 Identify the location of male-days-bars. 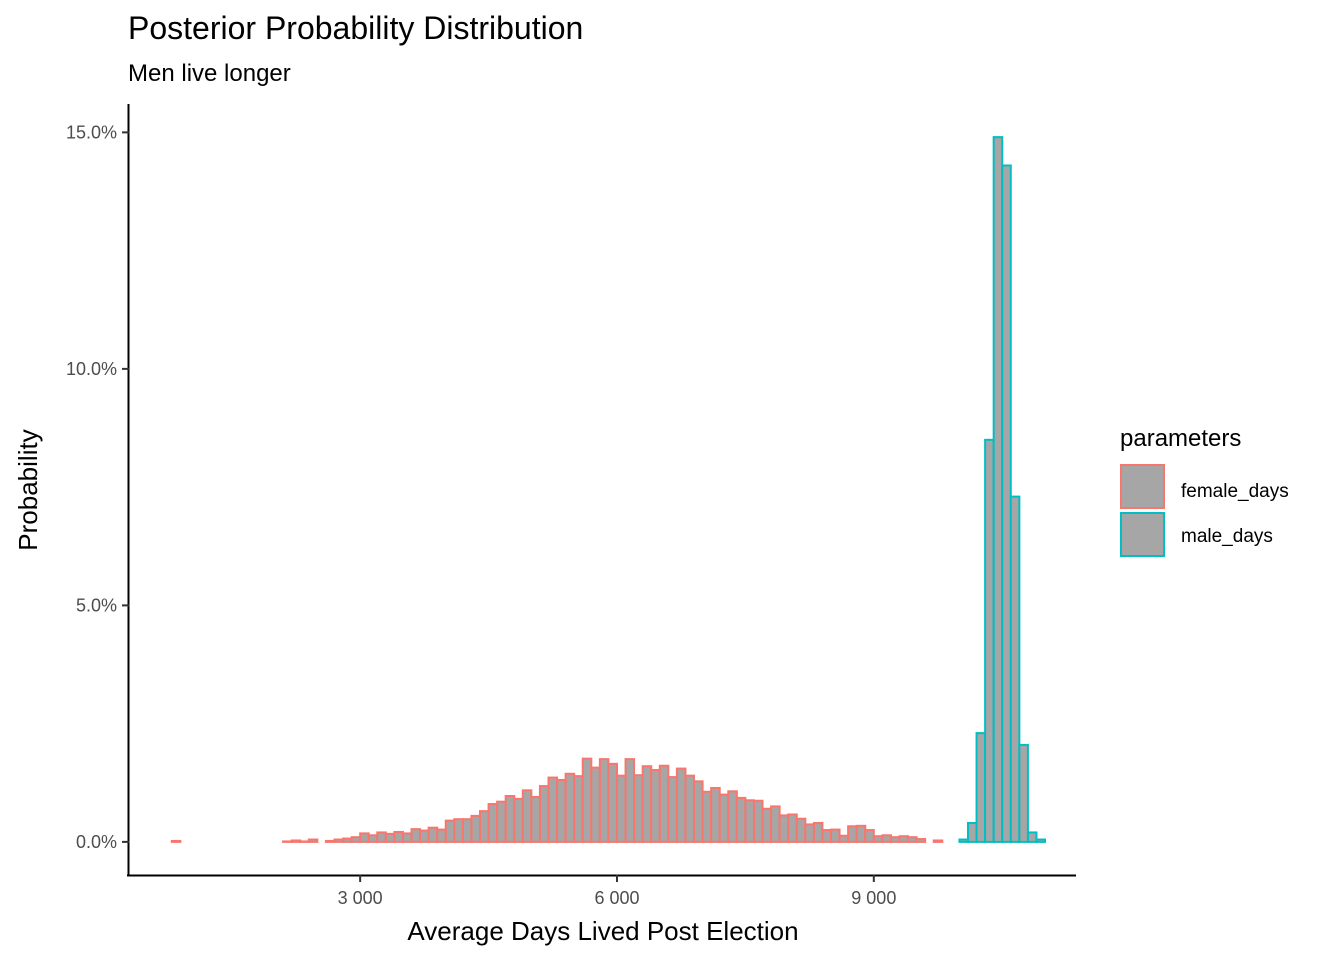
(1002, 489).